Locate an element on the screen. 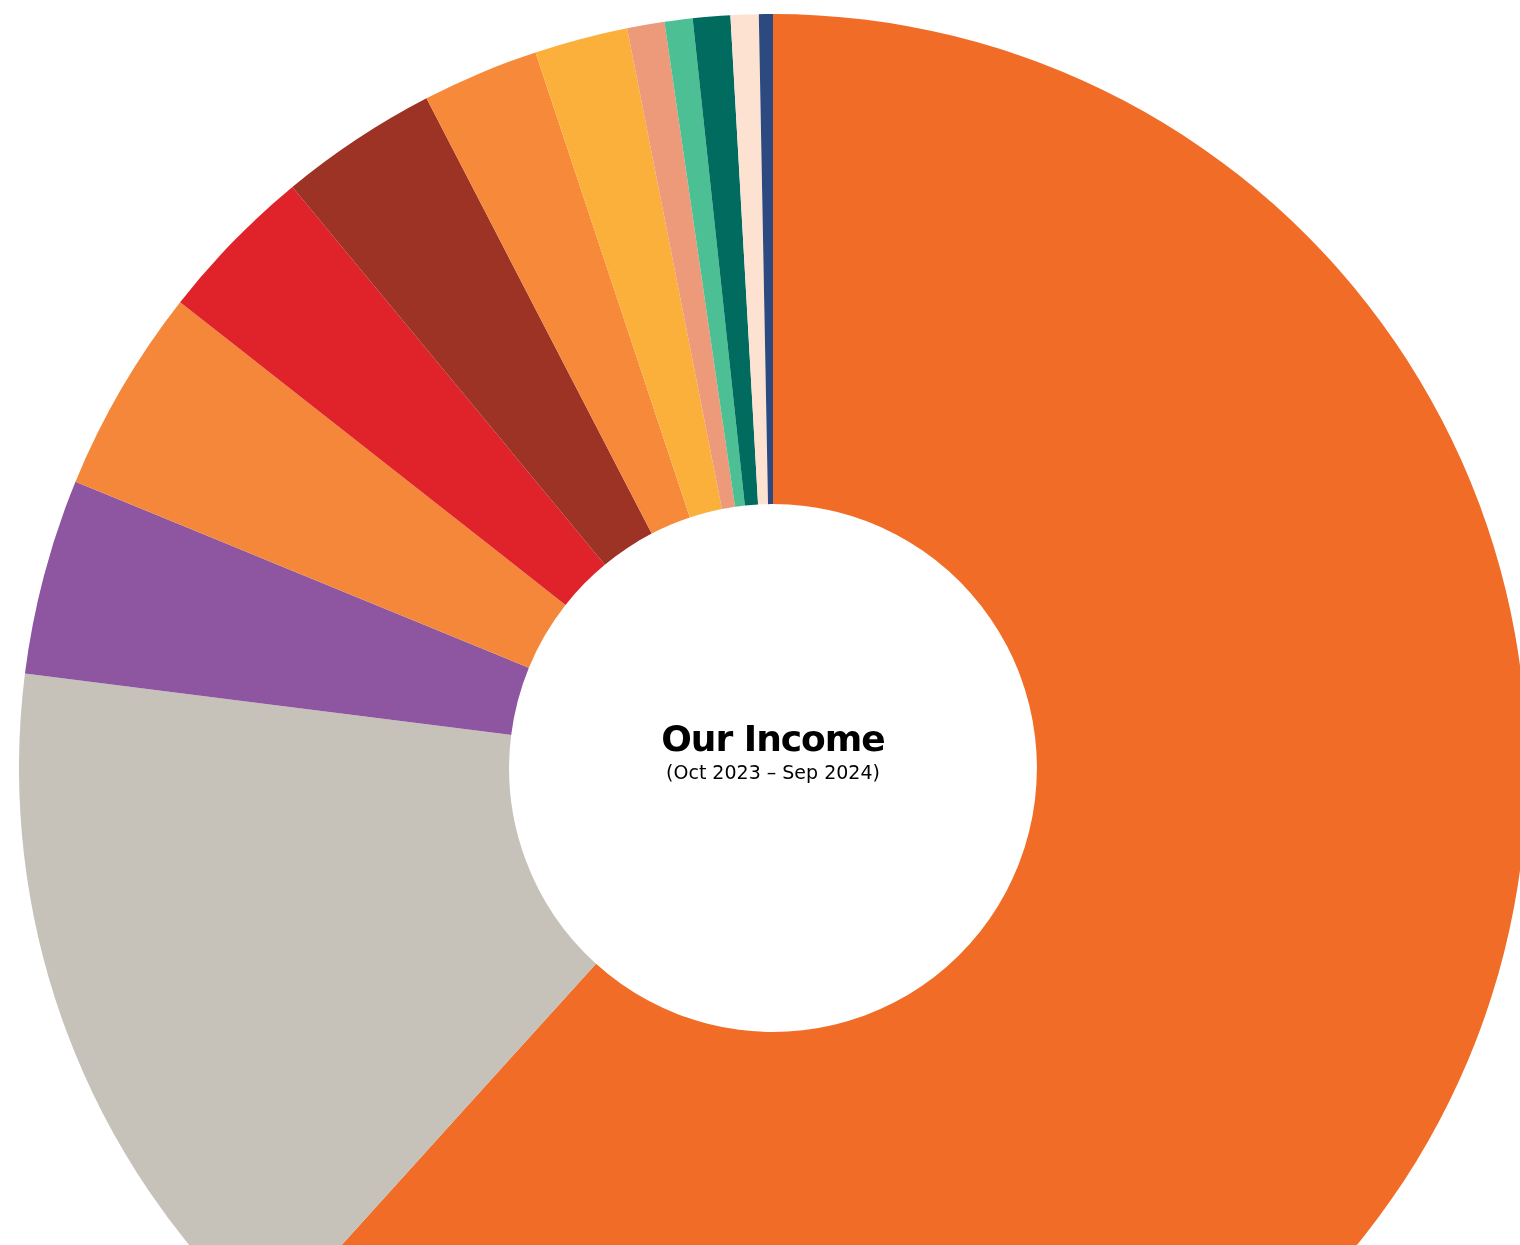  text: Our Income is located at coordinates (773, 738).